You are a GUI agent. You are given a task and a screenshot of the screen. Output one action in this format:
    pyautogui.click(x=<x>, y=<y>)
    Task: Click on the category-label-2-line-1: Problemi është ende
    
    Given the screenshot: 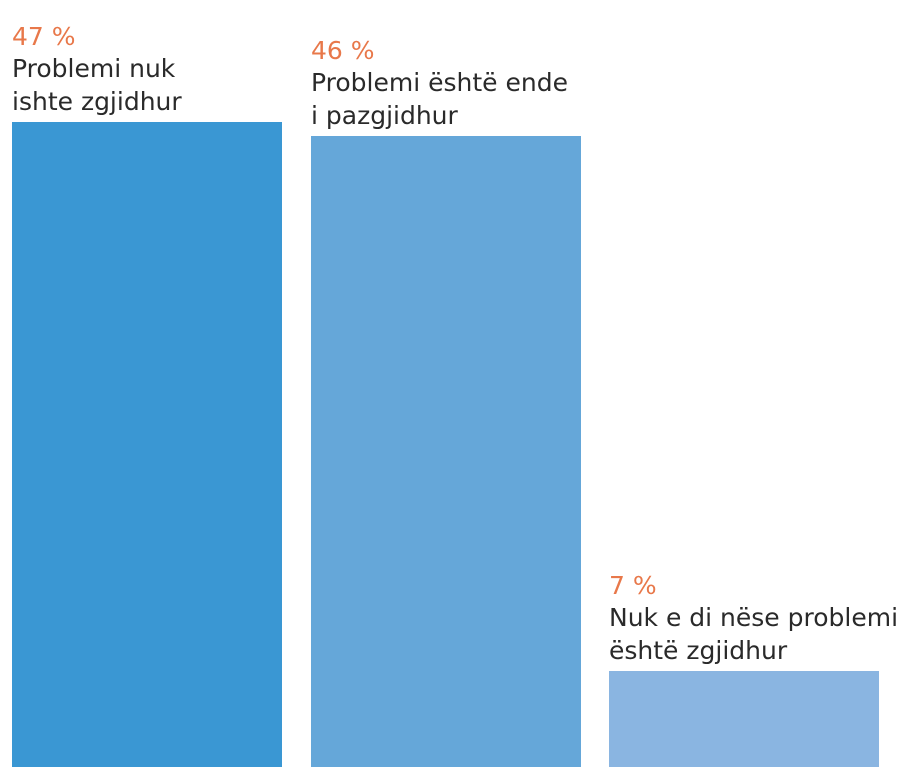 What is the action you would take?
    pyautogui.click(x=439, y=82)
    